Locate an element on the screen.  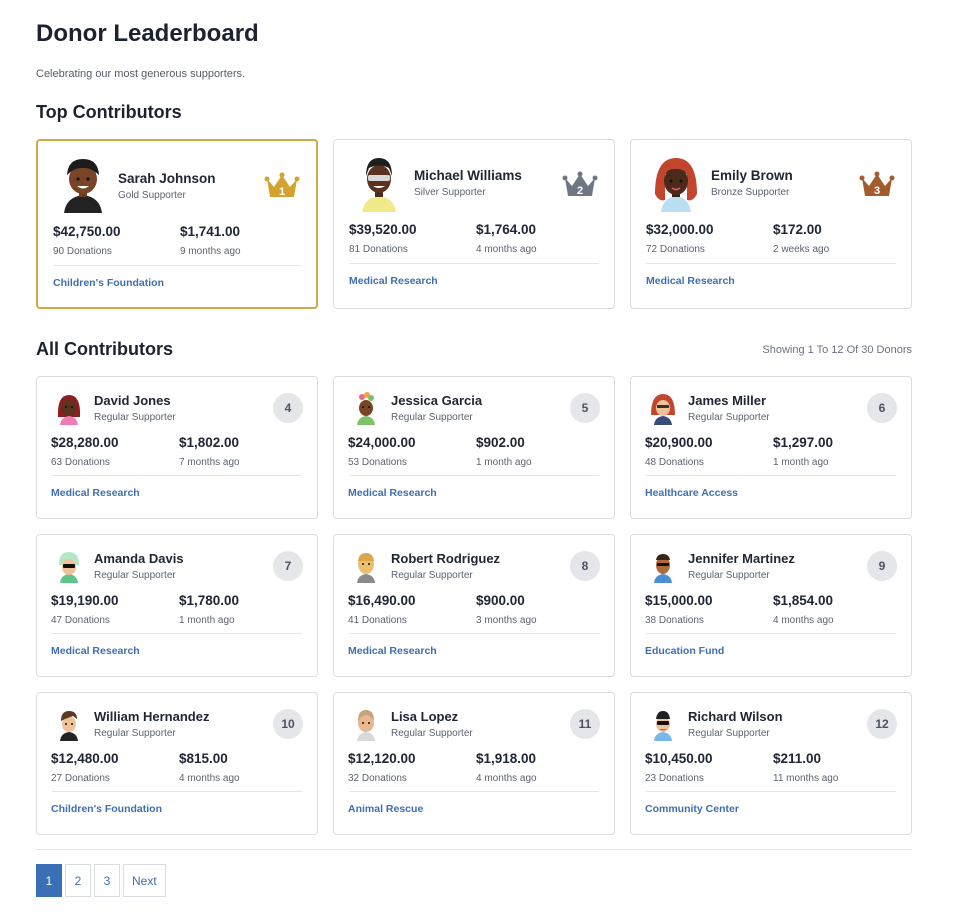
total-donated: $32,000.00 is located at coordinates (680, 229).